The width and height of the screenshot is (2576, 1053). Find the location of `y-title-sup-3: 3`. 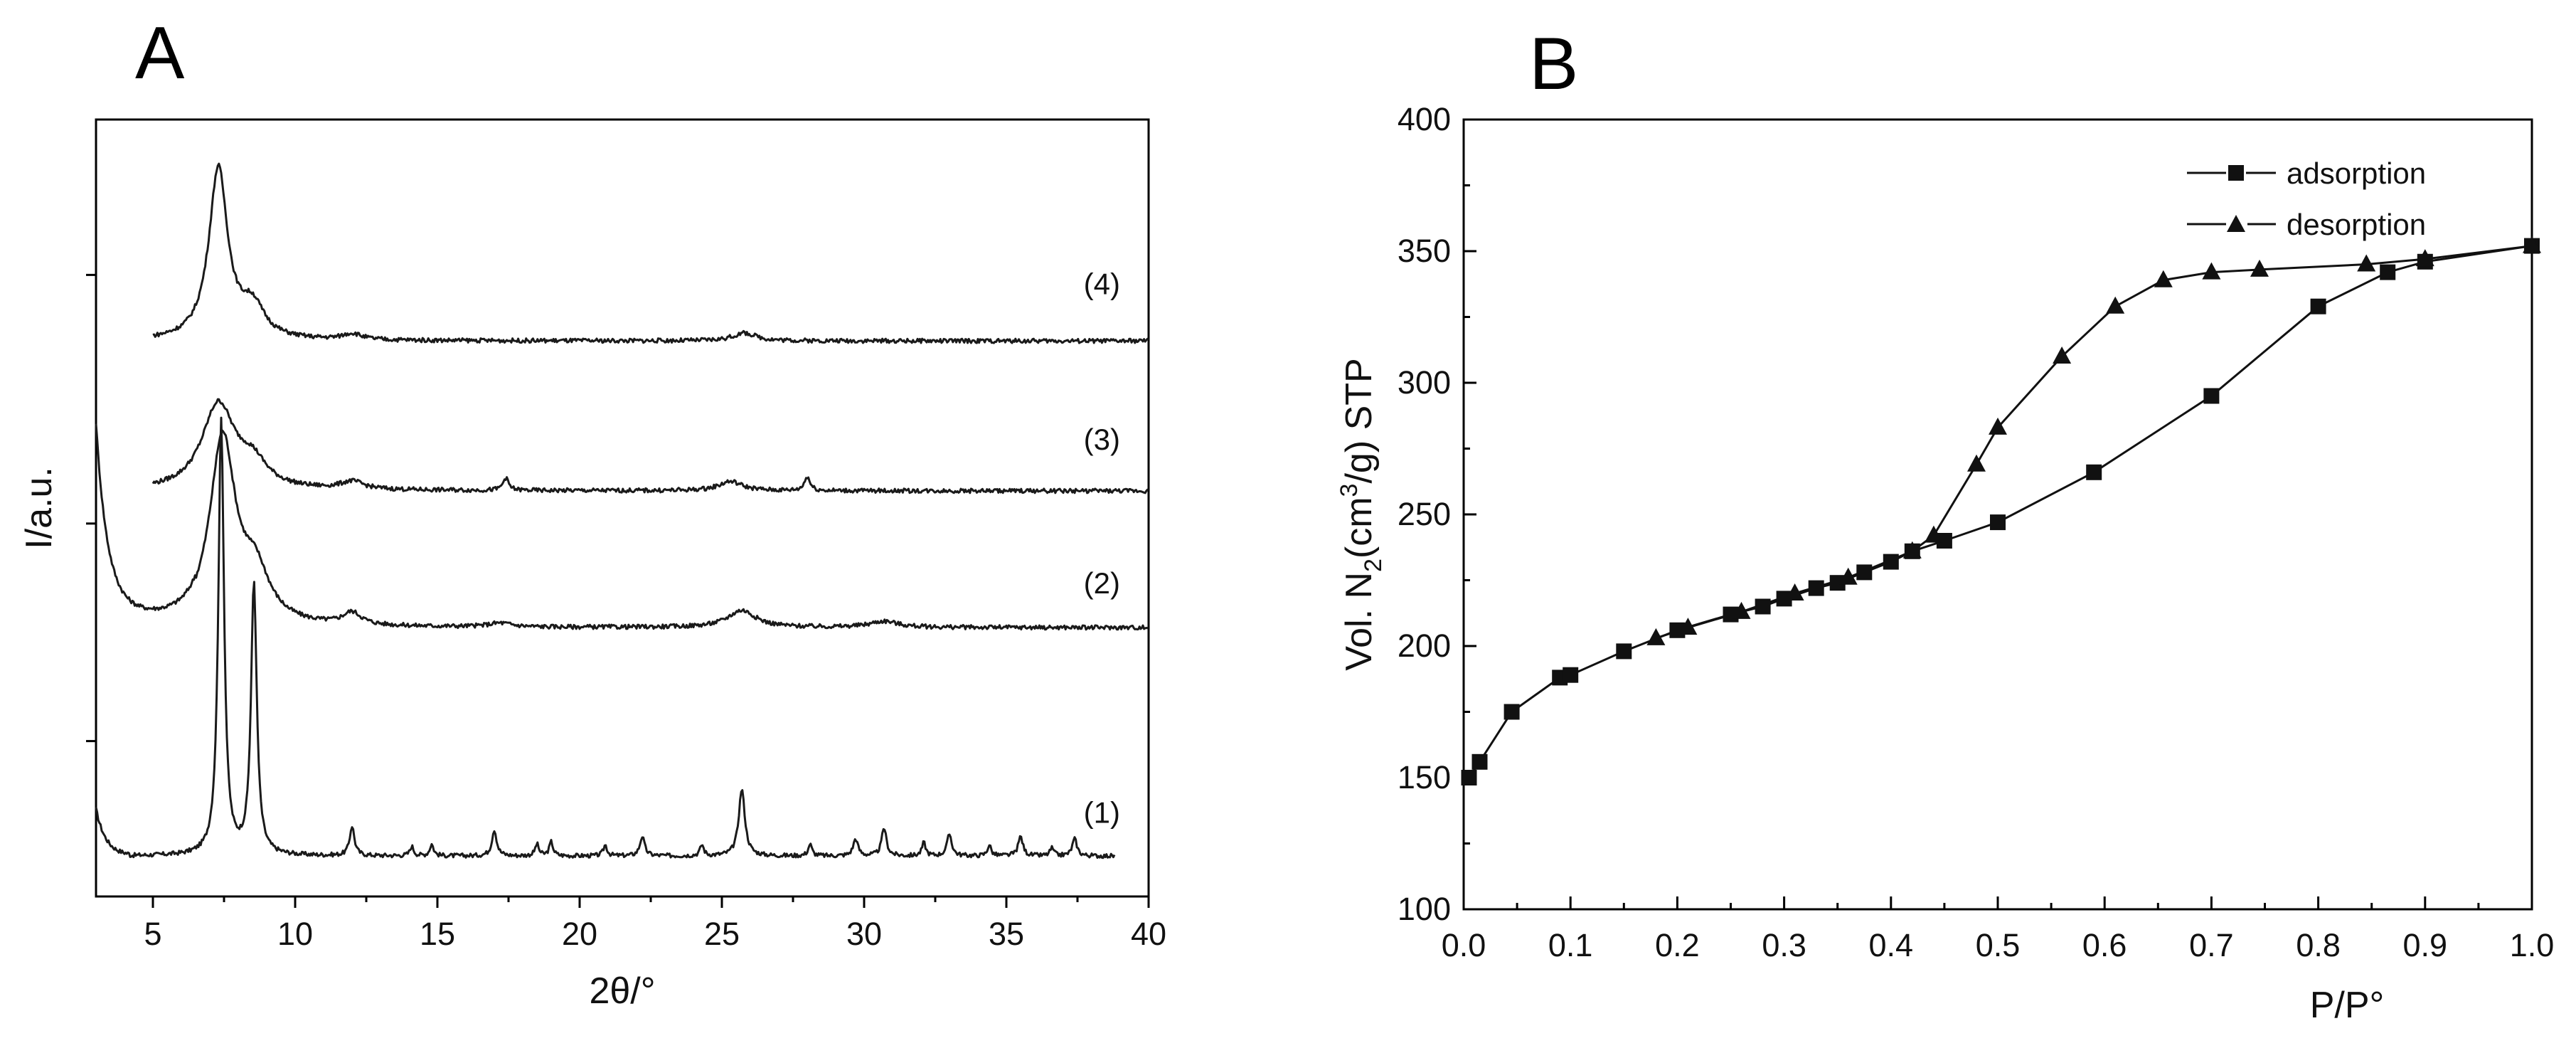

y-title-sup-3: 3 is located at coordinates (1349, 490).